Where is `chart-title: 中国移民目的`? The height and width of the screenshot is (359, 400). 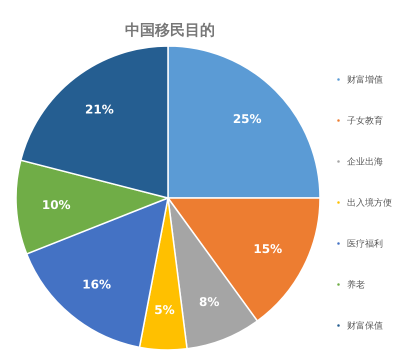 chart-title: 中国移民目的 is located at coordinates (170, 30).